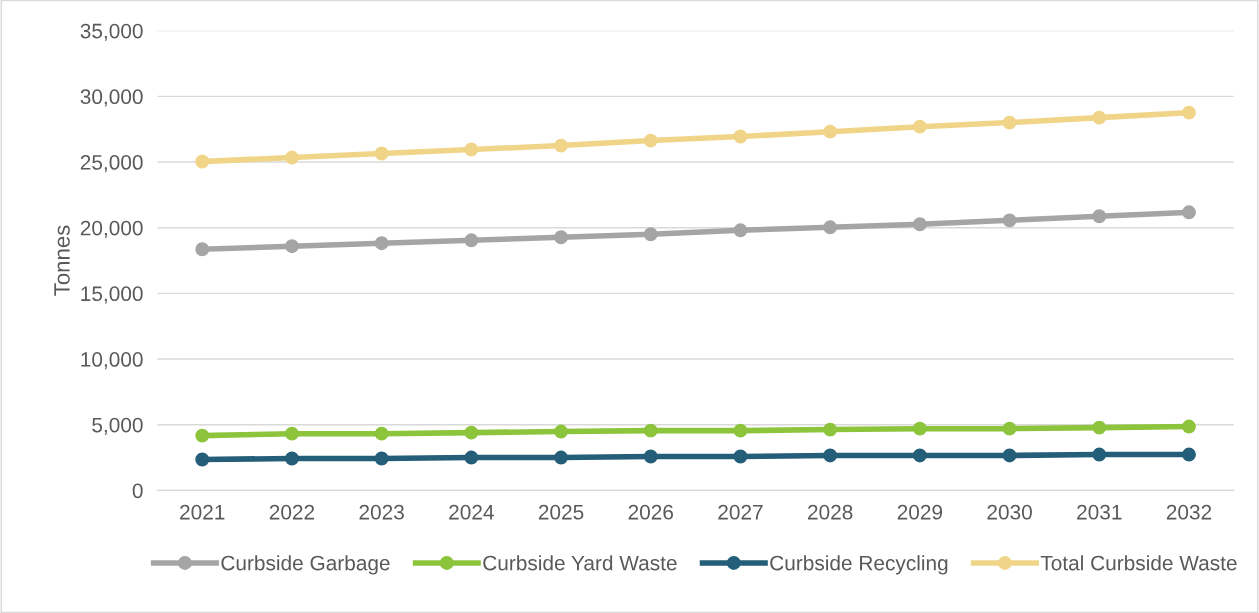 This screenshot has width=1259, height=613. Describe the element at coordinates (111, 98) in the screenshot. I see `y-tick-label: 30,000` at that location.